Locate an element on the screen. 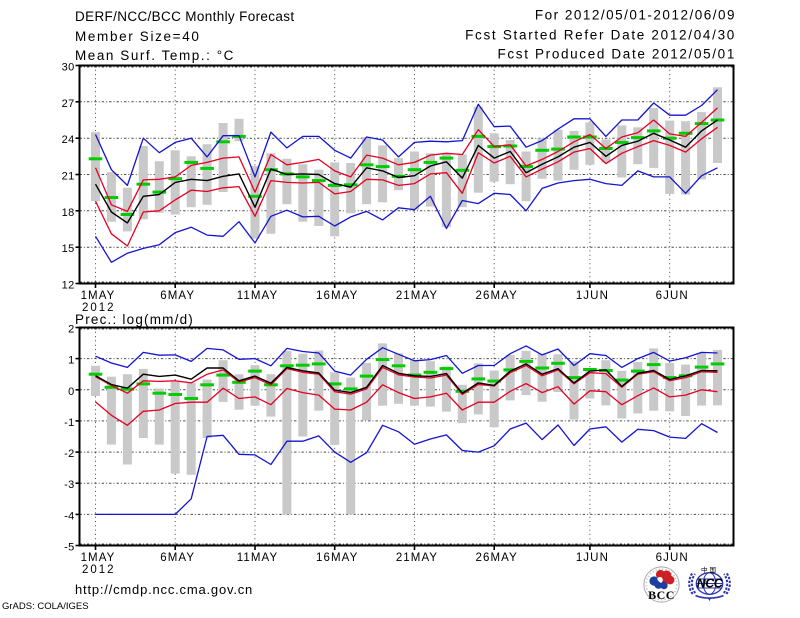  svg-text: 1 is located at coordinates (71, 361).